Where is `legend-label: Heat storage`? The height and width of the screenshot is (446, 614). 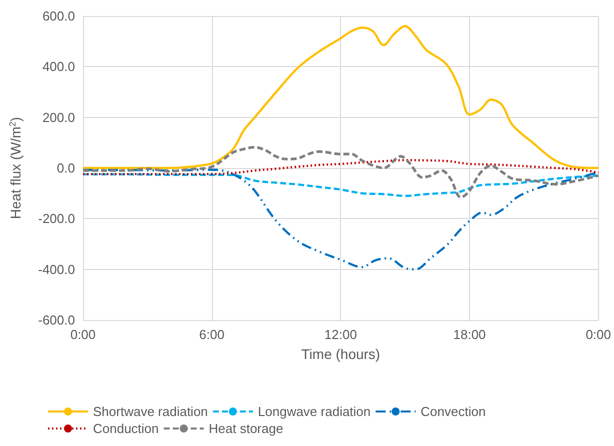
legend-label: Heat storage is located at coordinates (246, 428).